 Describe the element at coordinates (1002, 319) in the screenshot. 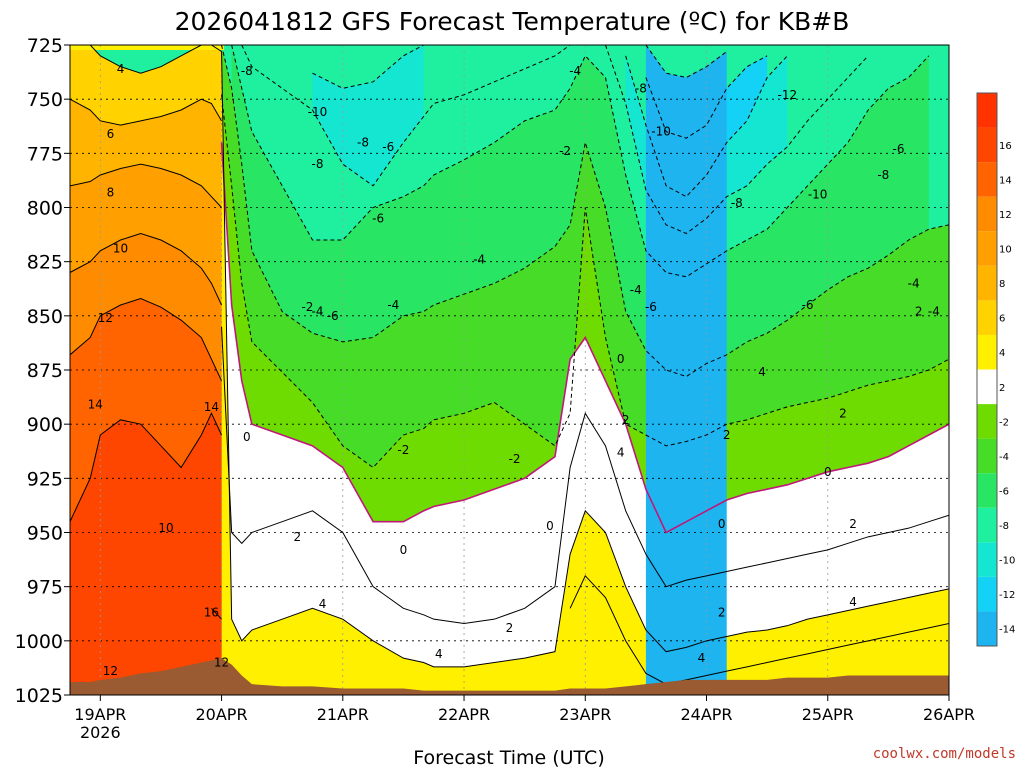

I see `colorbar-label: 6` at that location.